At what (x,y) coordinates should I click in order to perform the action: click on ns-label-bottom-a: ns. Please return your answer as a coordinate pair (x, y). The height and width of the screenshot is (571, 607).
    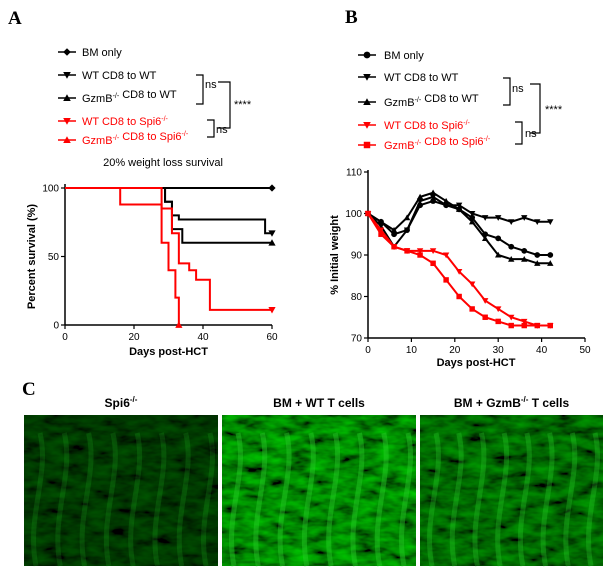
    Looking at the image, I should click on (222, 130).